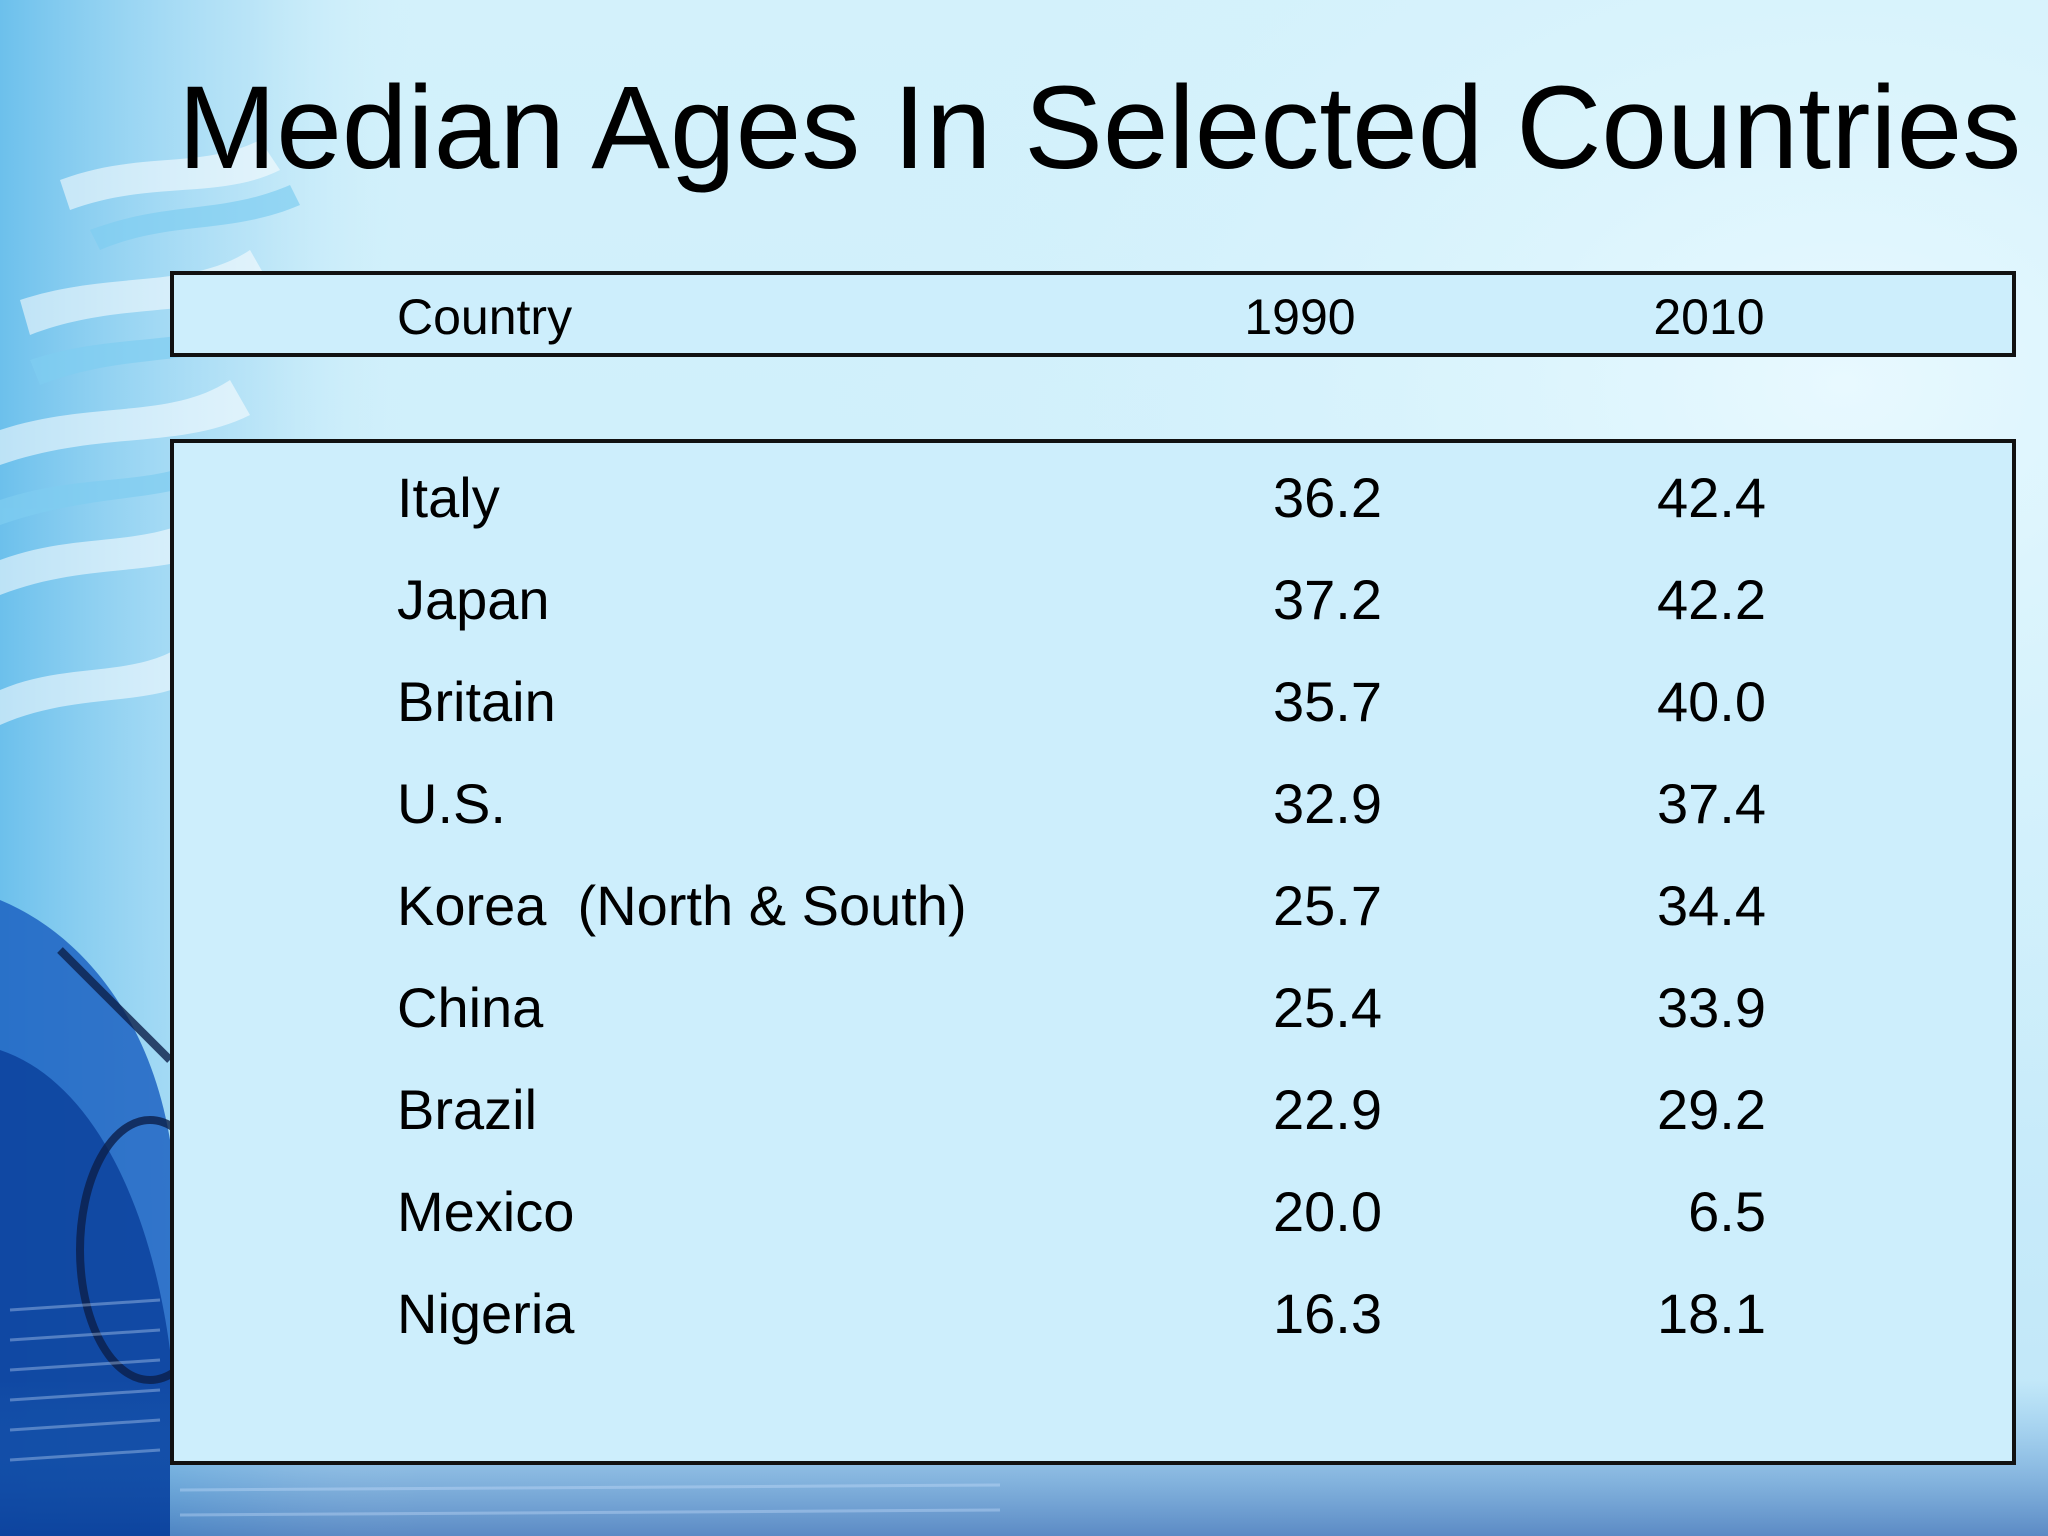  I want to click on value-1990-cell: 25.4, so click(1327, 1007).